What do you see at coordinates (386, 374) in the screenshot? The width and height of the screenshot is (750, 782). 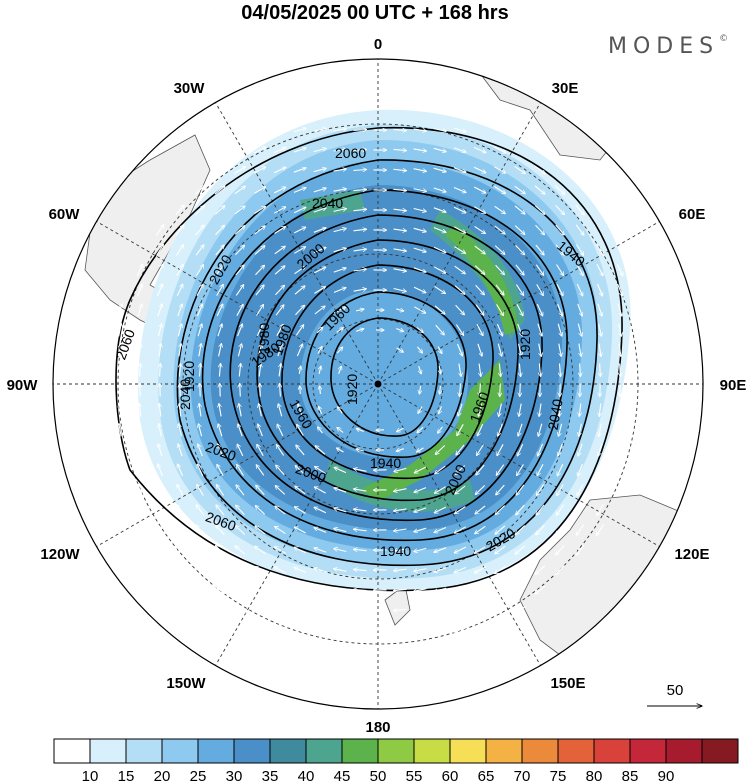 I see `contour-line` at bounding box center [386, 374].